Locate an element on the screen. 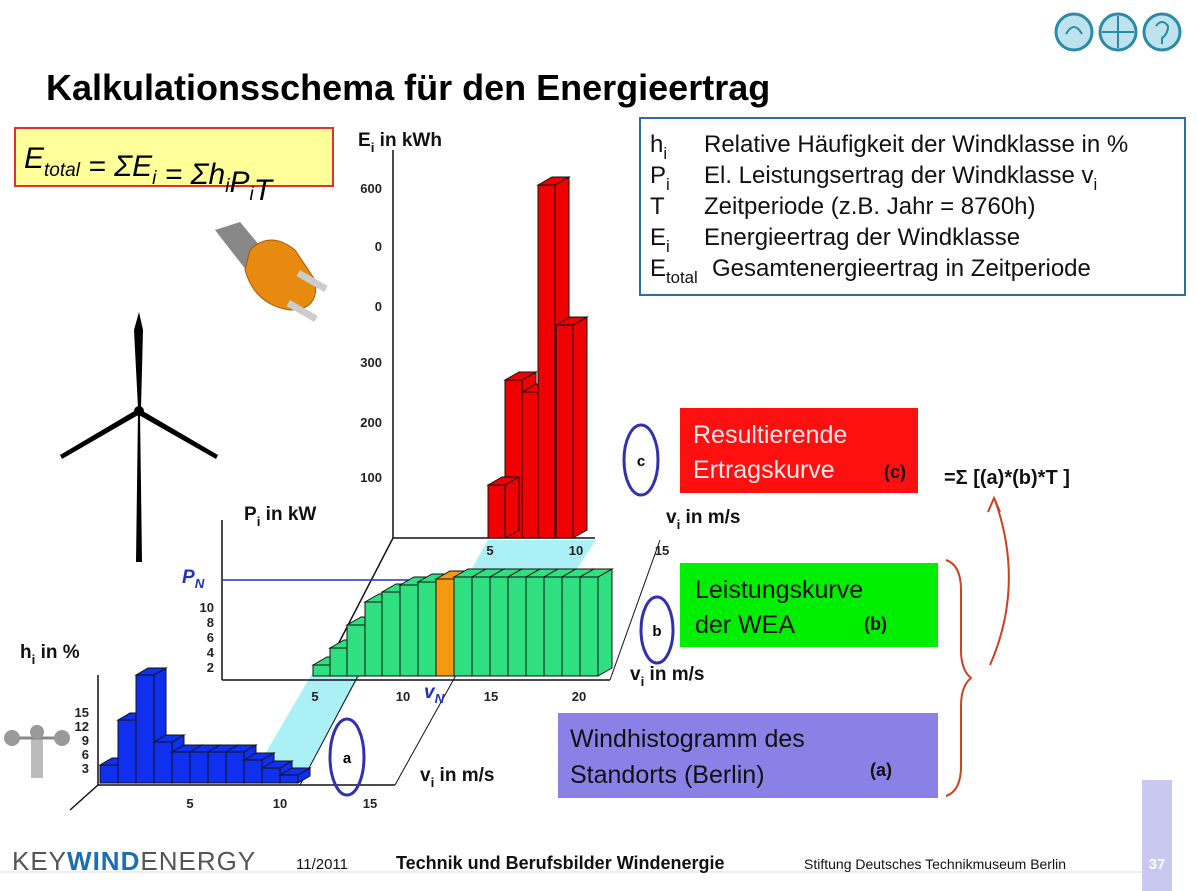  legend-symbol: Pi is located at coordinates (660, 178).